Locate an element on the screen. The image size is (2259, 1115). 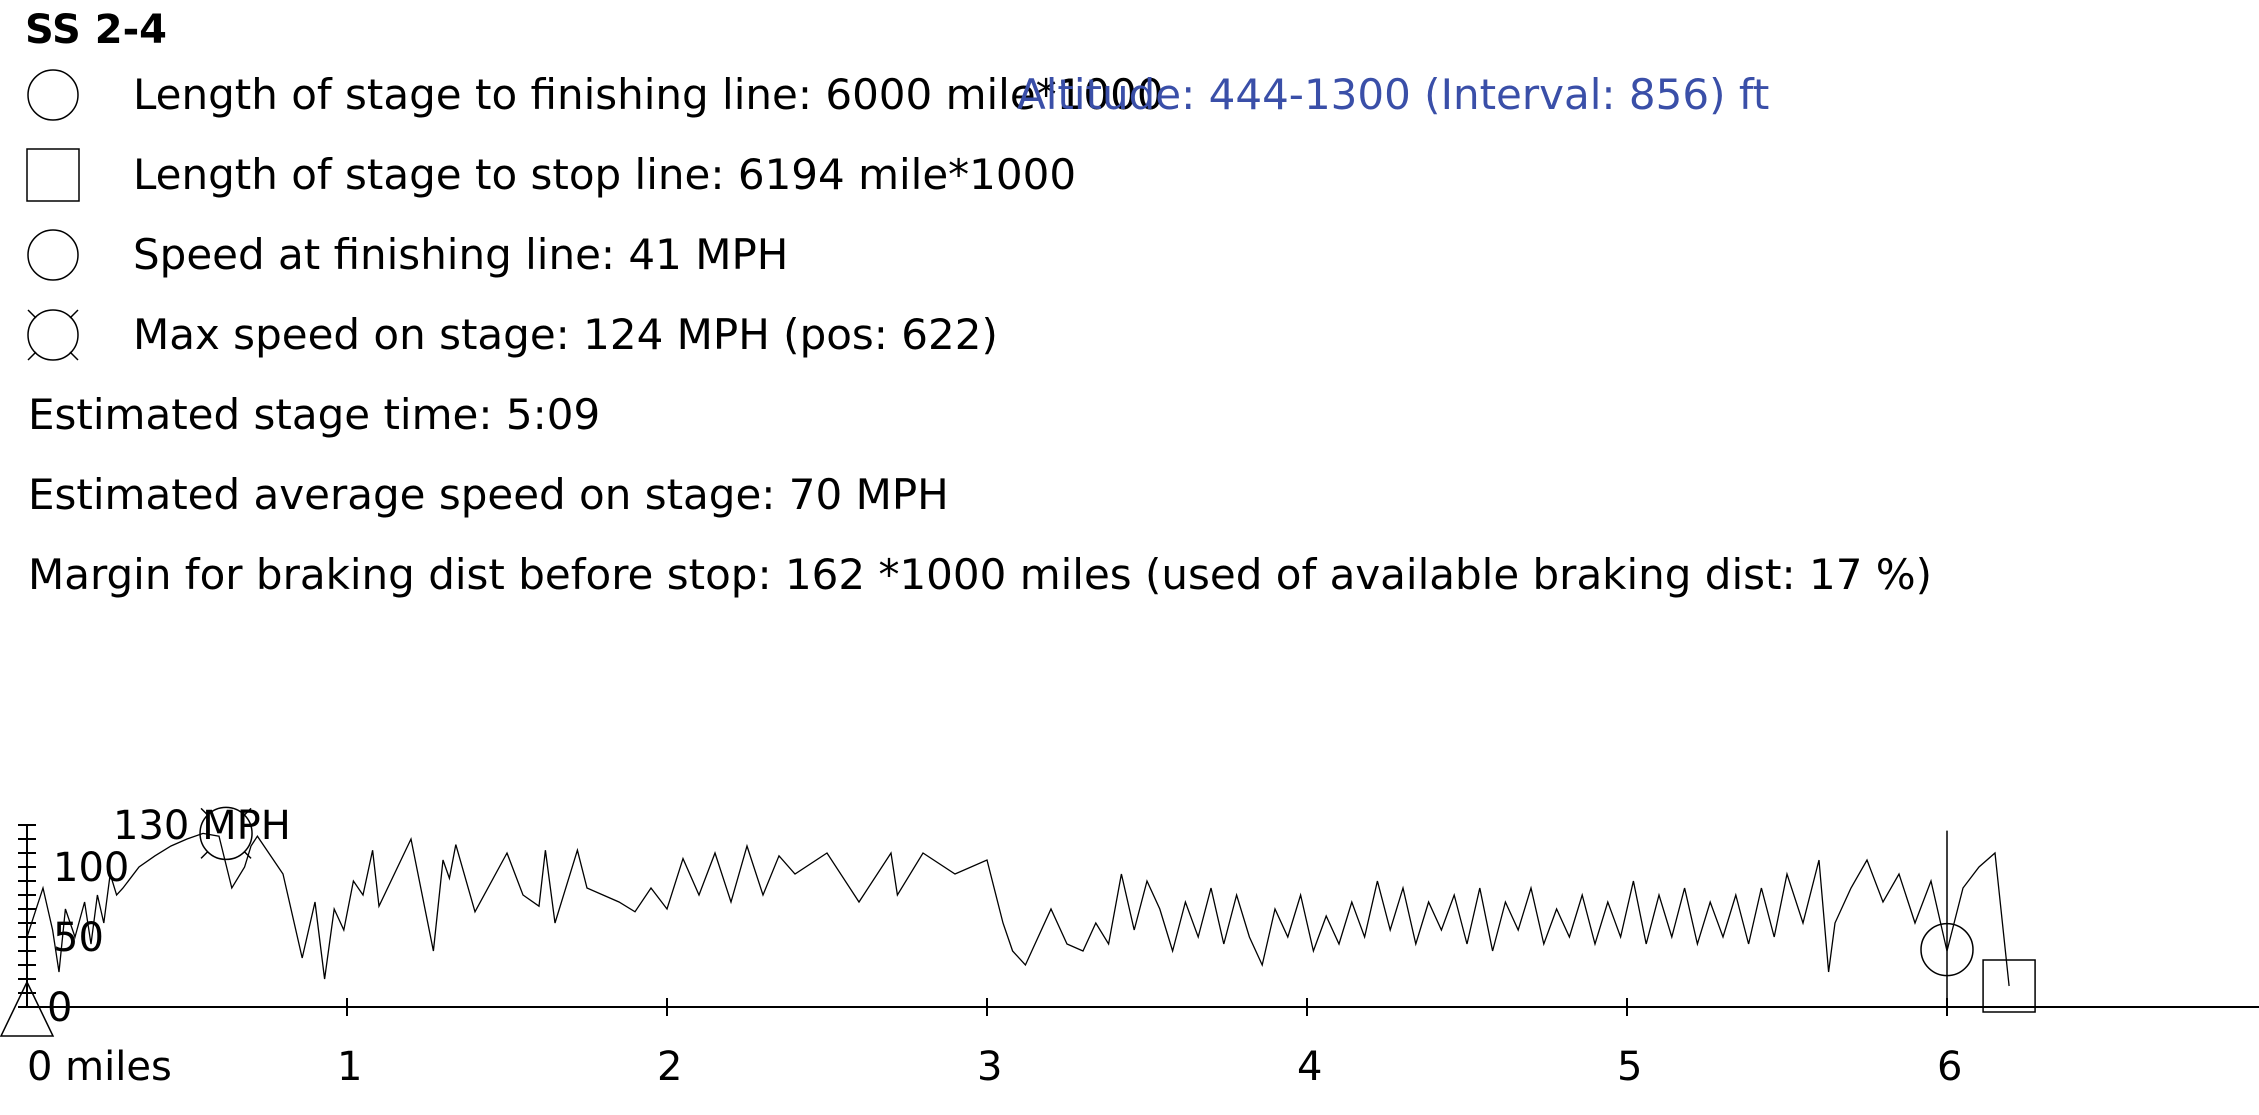
speed-trace is located at coordinates (1018, 909).